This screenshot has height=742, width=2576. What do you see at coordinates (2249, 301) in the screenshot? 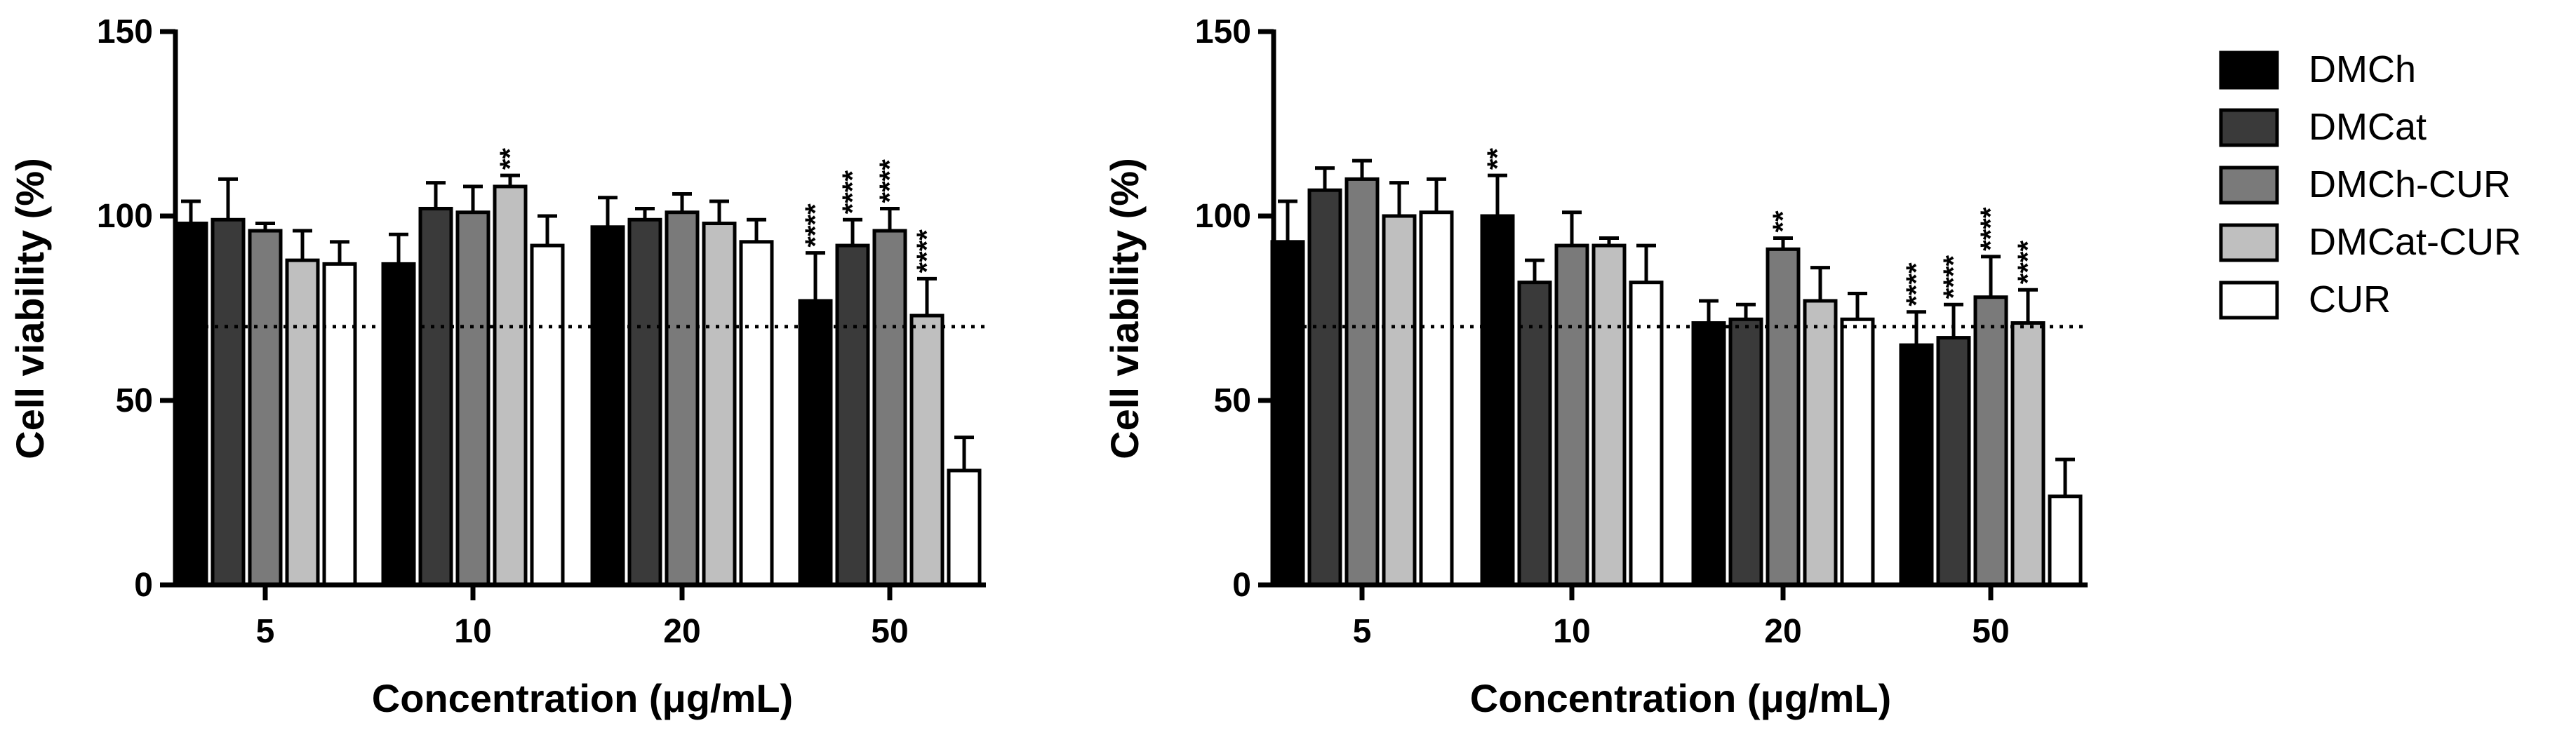
I see `legend-swatch-cur` at bounding box center [2249, 301].